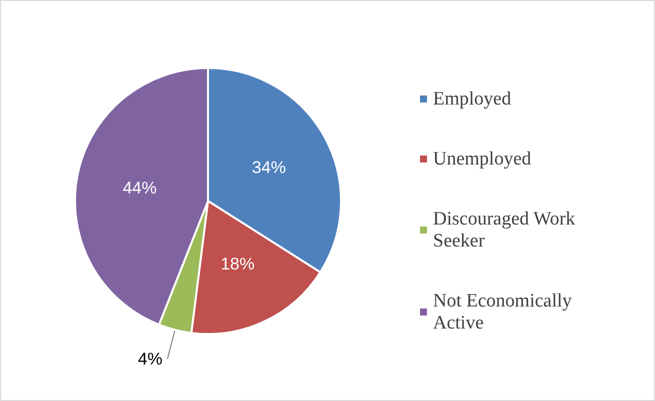 This screenshot has height=401, width=655. Describe the element at coordinates (237, 264) in the screenshot. I see `data-label: 18%` at that location.